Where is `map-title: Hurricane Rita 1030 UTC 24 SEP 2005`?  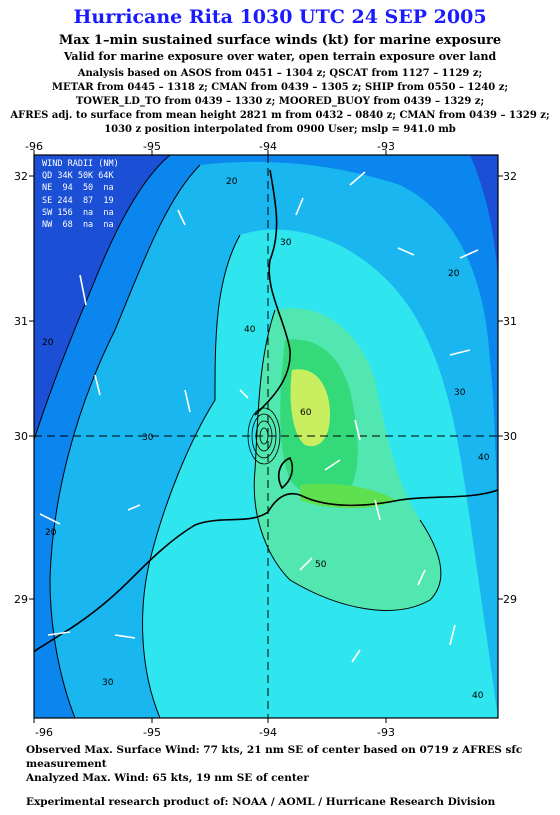 map-title: Hurricane Rita 1030 UTC 24 SEP 2005 is located at coordinates (280, 17).